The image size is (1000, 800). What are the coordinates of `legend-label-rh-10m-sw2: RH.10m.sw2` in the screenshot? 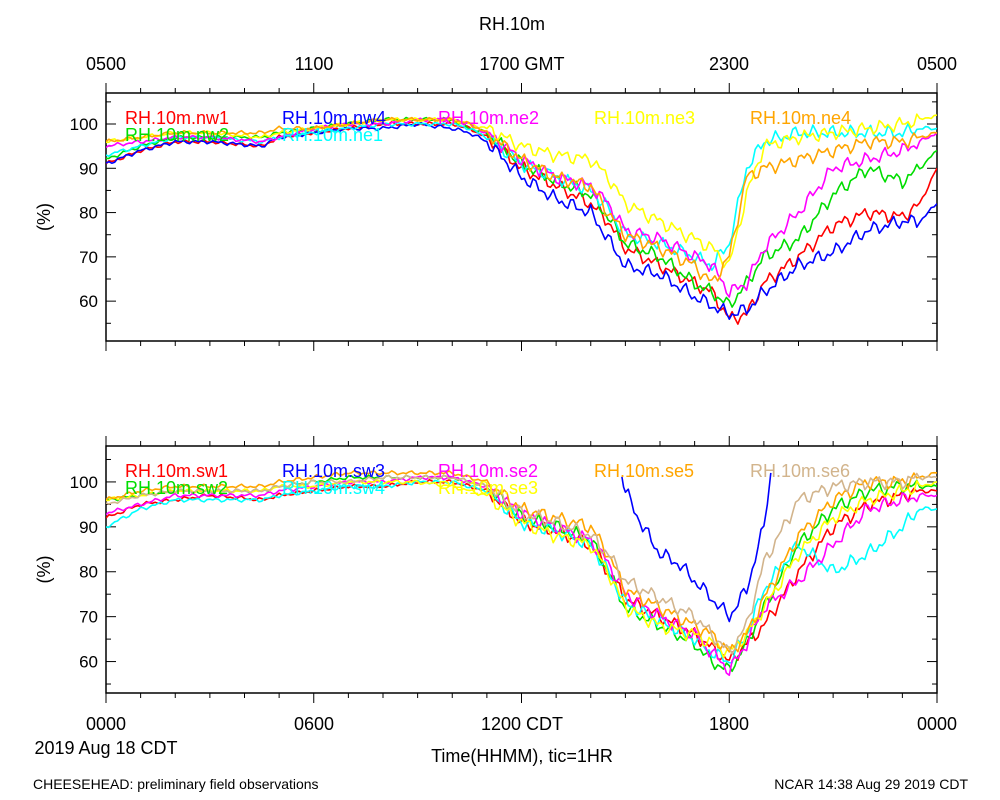 It's located at (176, 488).